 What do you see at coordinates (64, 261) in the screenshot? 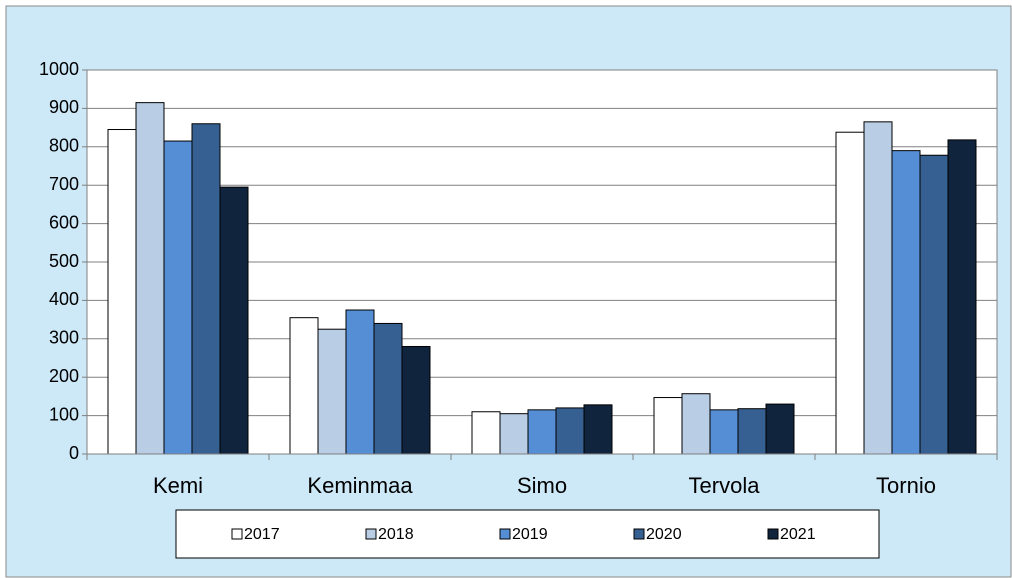
I see `y-tick-label: 500` at bounding box center [64, 261].